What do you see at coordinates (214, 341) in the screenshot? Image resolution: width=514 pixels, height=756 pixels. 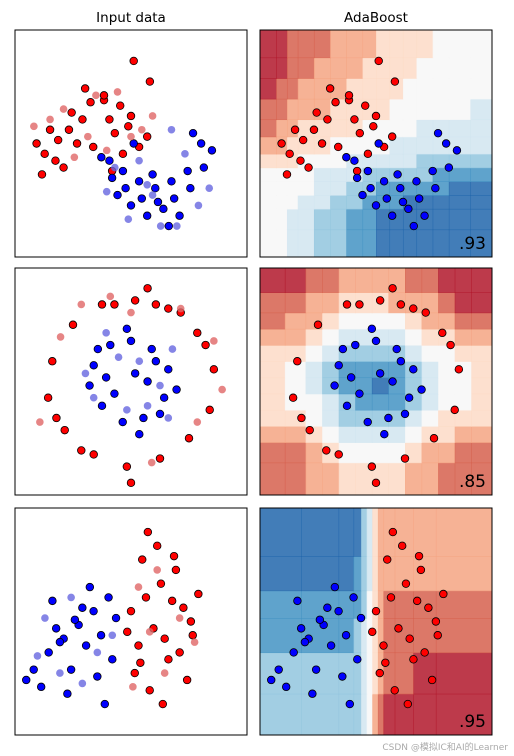 I see `test-point-class0` at bounding box center [214, 341].